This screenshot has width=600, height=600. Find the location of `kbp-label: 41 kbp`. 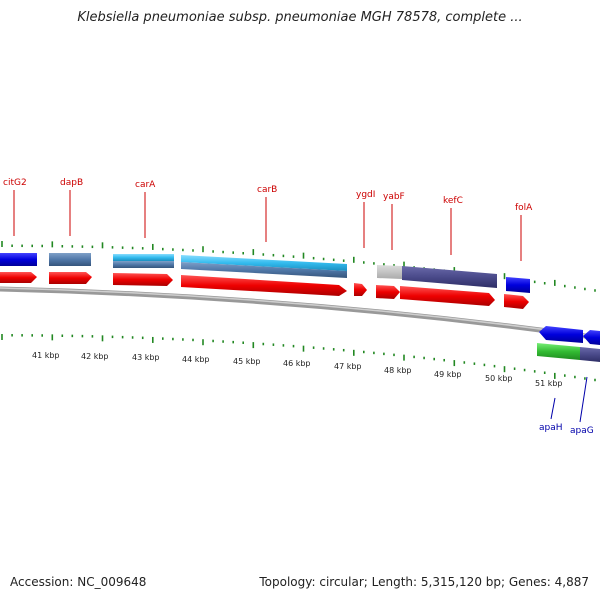

kbp-label: 41 kbp is located at coordinates (46, 355).